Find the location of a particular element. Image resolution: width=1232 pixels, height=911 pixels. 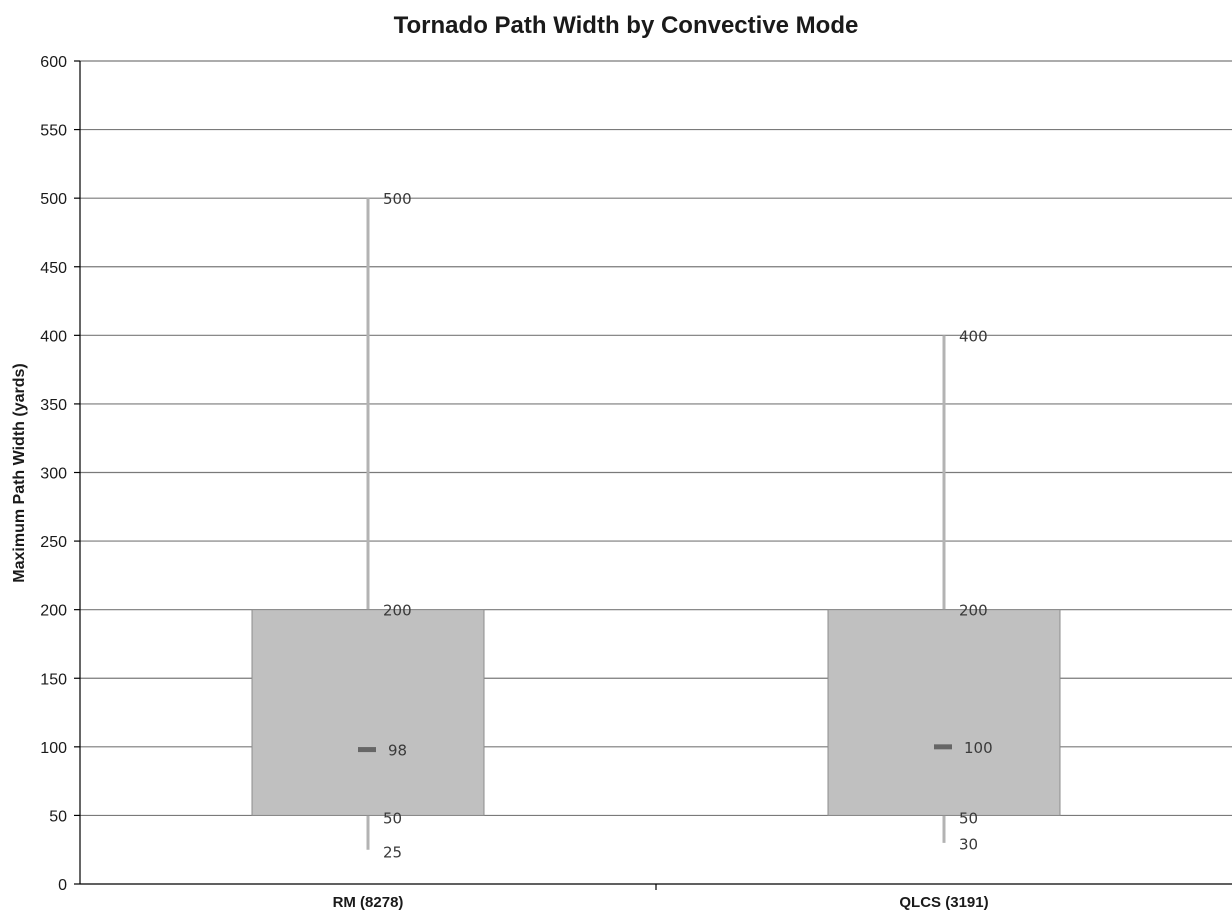

y-tick-label-550: 550 is located at coordinates (53, 131).